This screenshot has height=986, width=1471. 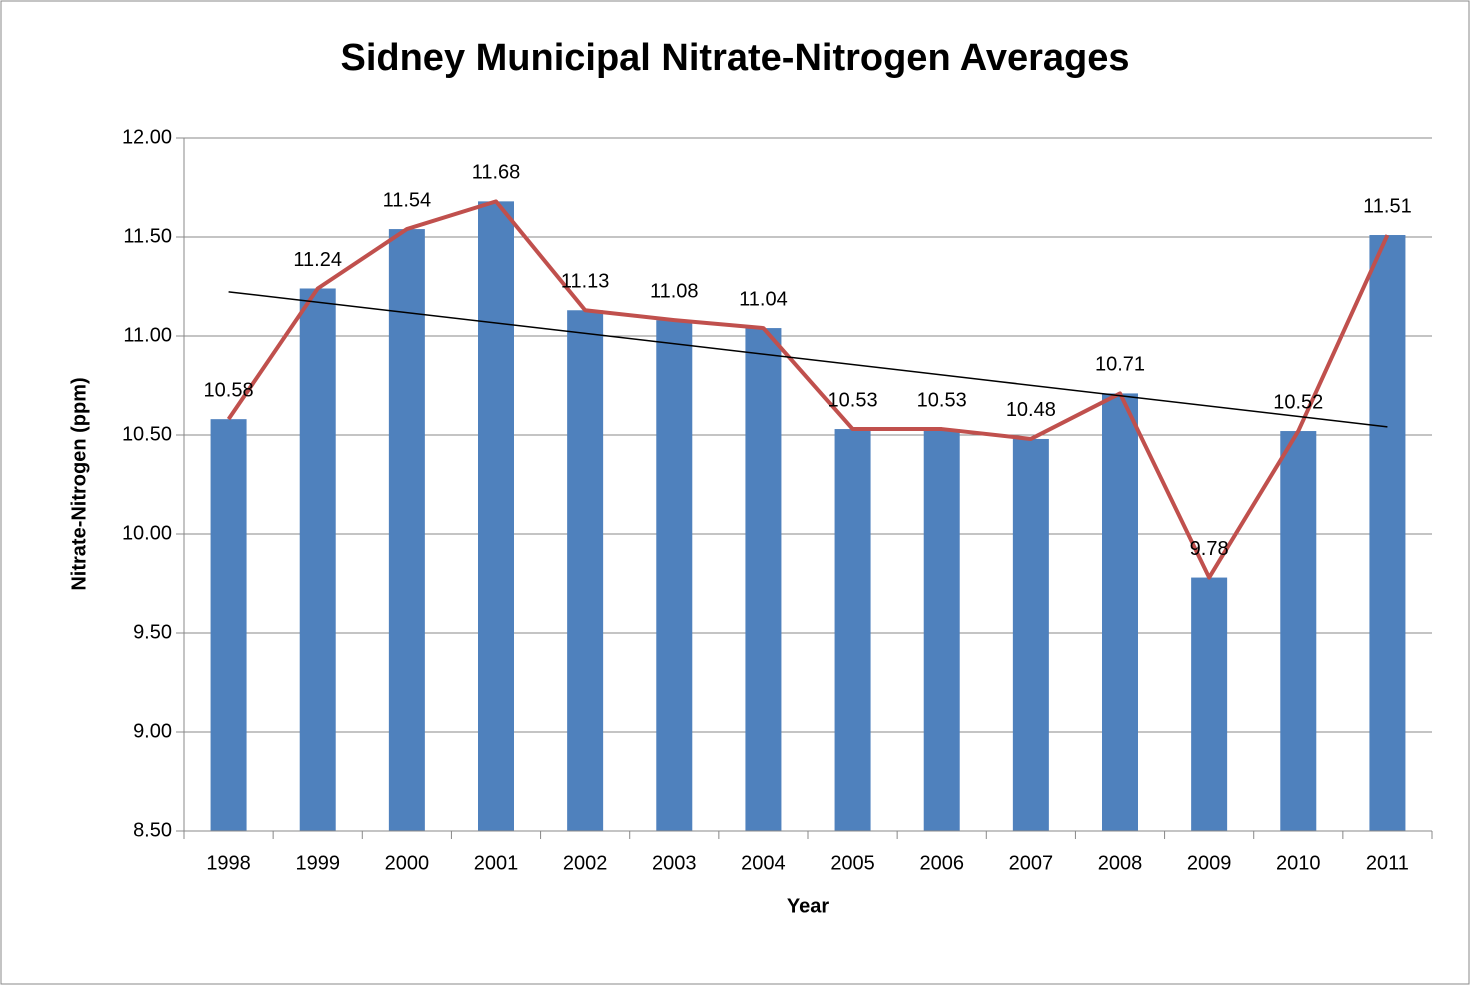 What do you see at coordinates (763, 299) in the screenshot?
I see `data-label: 11.04` at bounding box center [763, 299].